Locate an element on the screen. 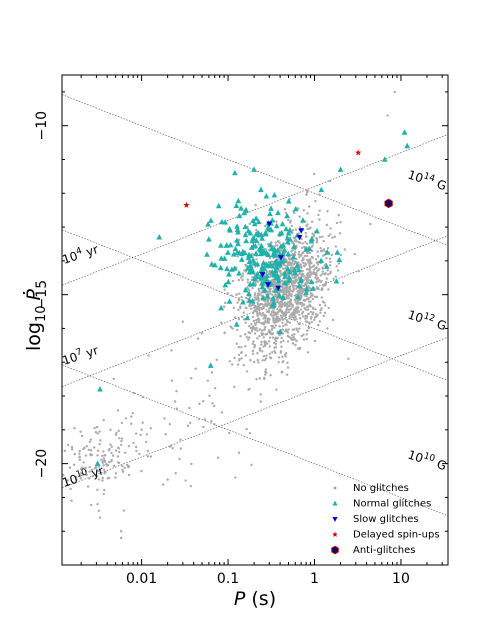 This screenshot has width=498, height=638. delayed-spin-ups-point is located at coordinates (358, 152).